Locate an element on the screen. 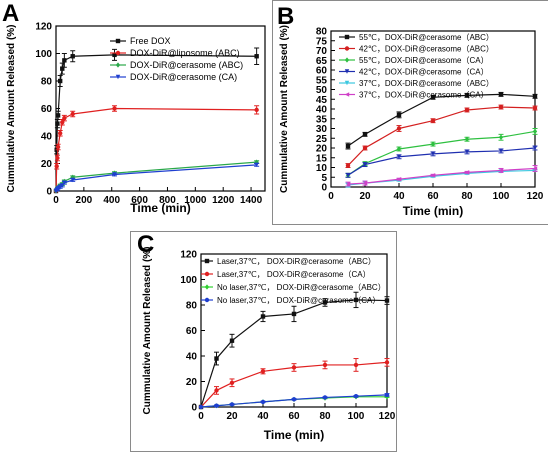 This screenshot has height=452, width=548. x-tick-label: 800 is located at coordinates (167, 200).